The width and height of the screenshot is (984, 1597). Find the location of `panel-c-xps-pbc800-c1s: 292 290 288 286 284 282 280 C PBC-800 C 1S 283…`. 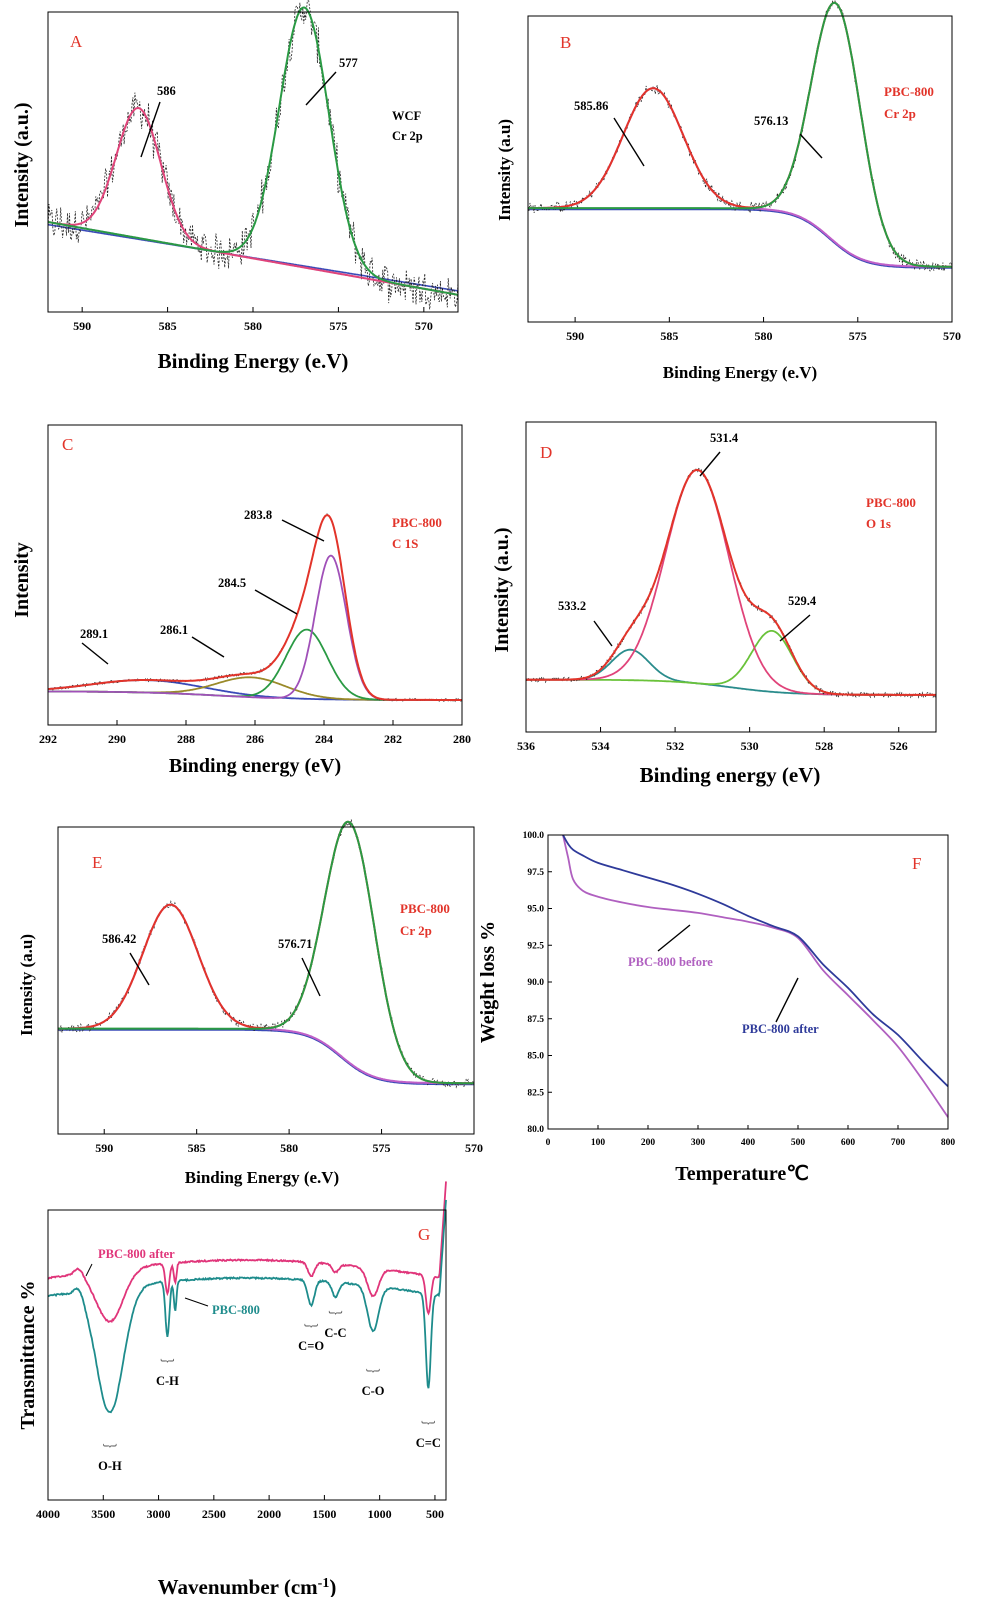

panel-c-xps-pbc800-c1s: 292 290 288 286 284 282 280 C PBC-800 C 1S 283… is located at coordinates (241, 600).